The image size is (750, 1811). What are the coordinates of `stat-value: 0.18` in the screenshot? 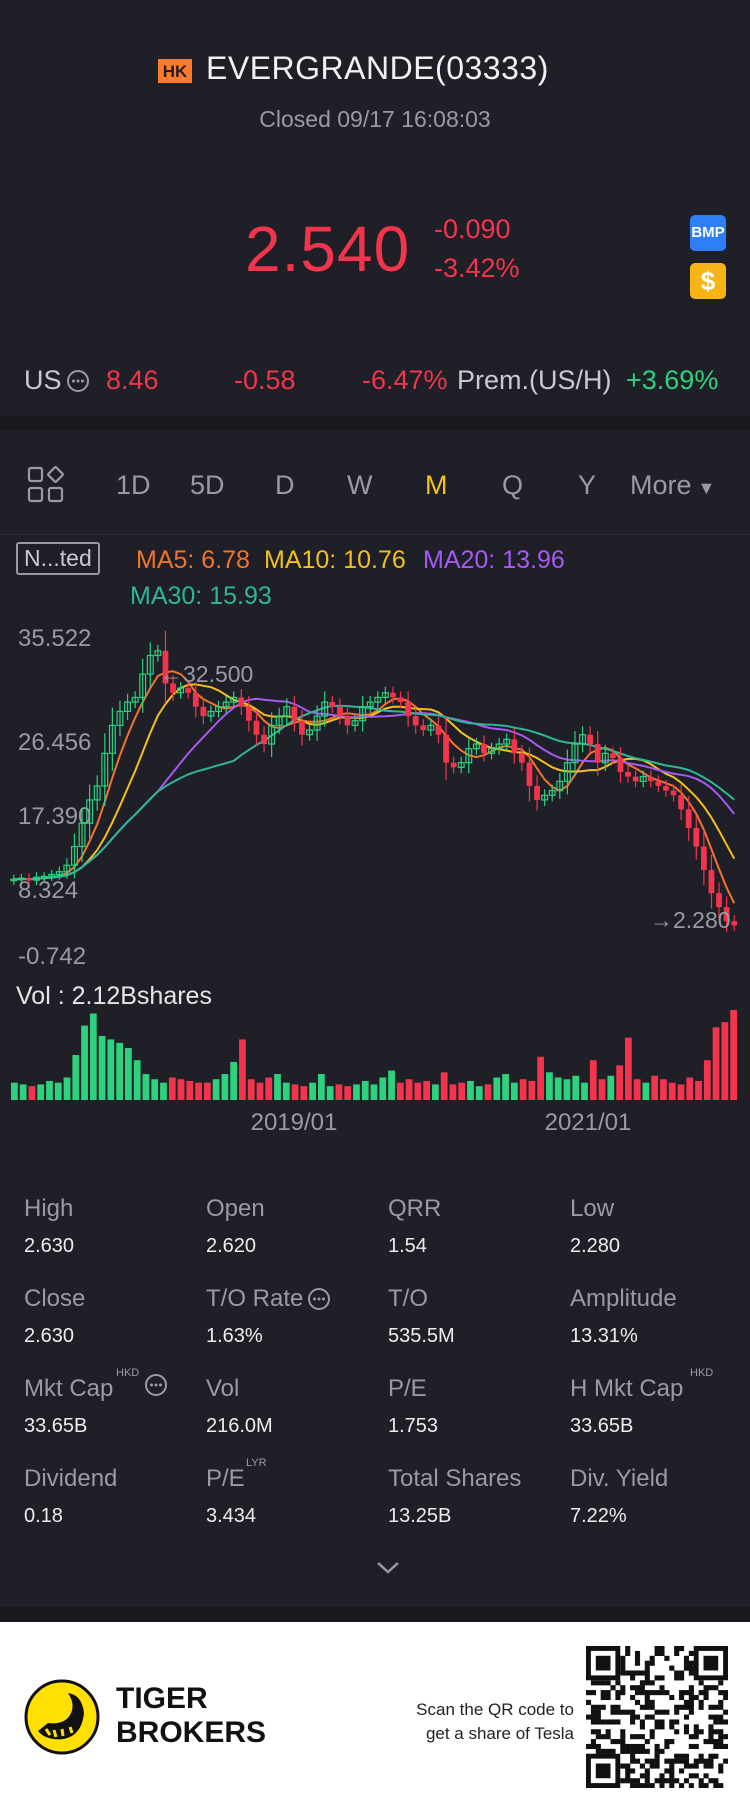 It's located at (43, 1516).